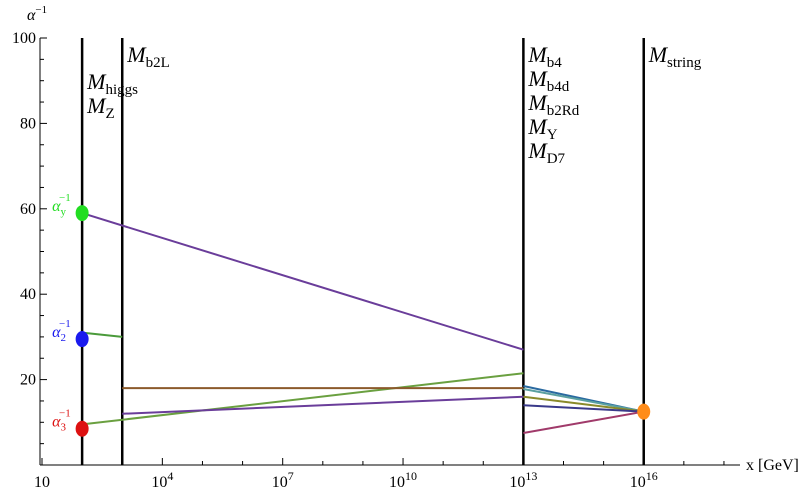  I want to click on x-tick-label: 10¹⁰, so click(403, 480).